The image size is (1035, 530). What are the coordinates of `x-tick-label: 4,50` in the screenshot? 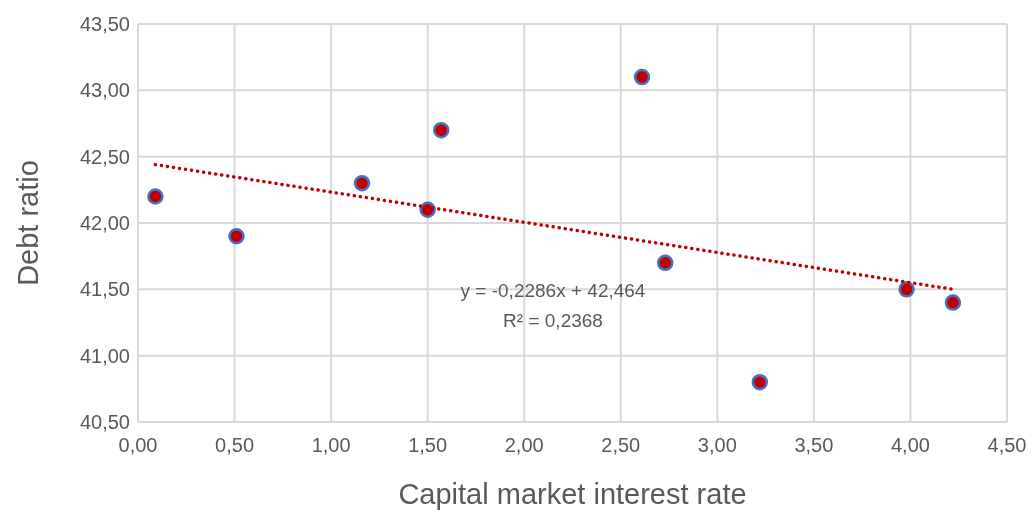 It's located at (1007, 445).